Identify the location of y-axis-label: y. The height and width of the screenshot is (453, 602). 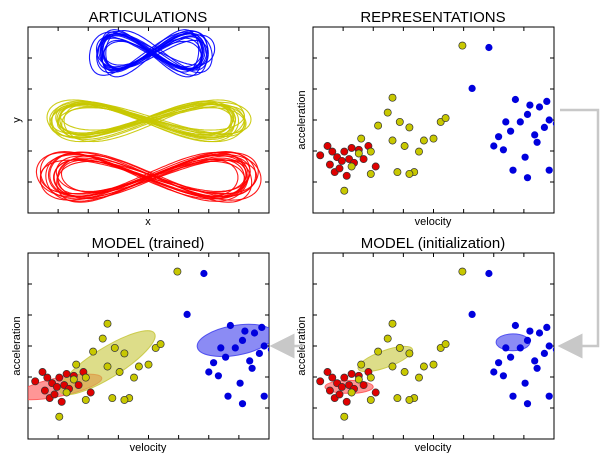
(17, 120).